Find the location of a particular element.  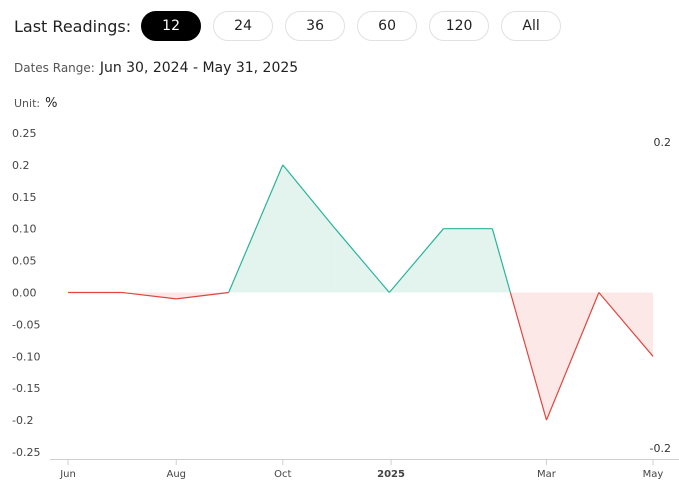

x-tick-label: Mar is located at coordinates (547, 474).